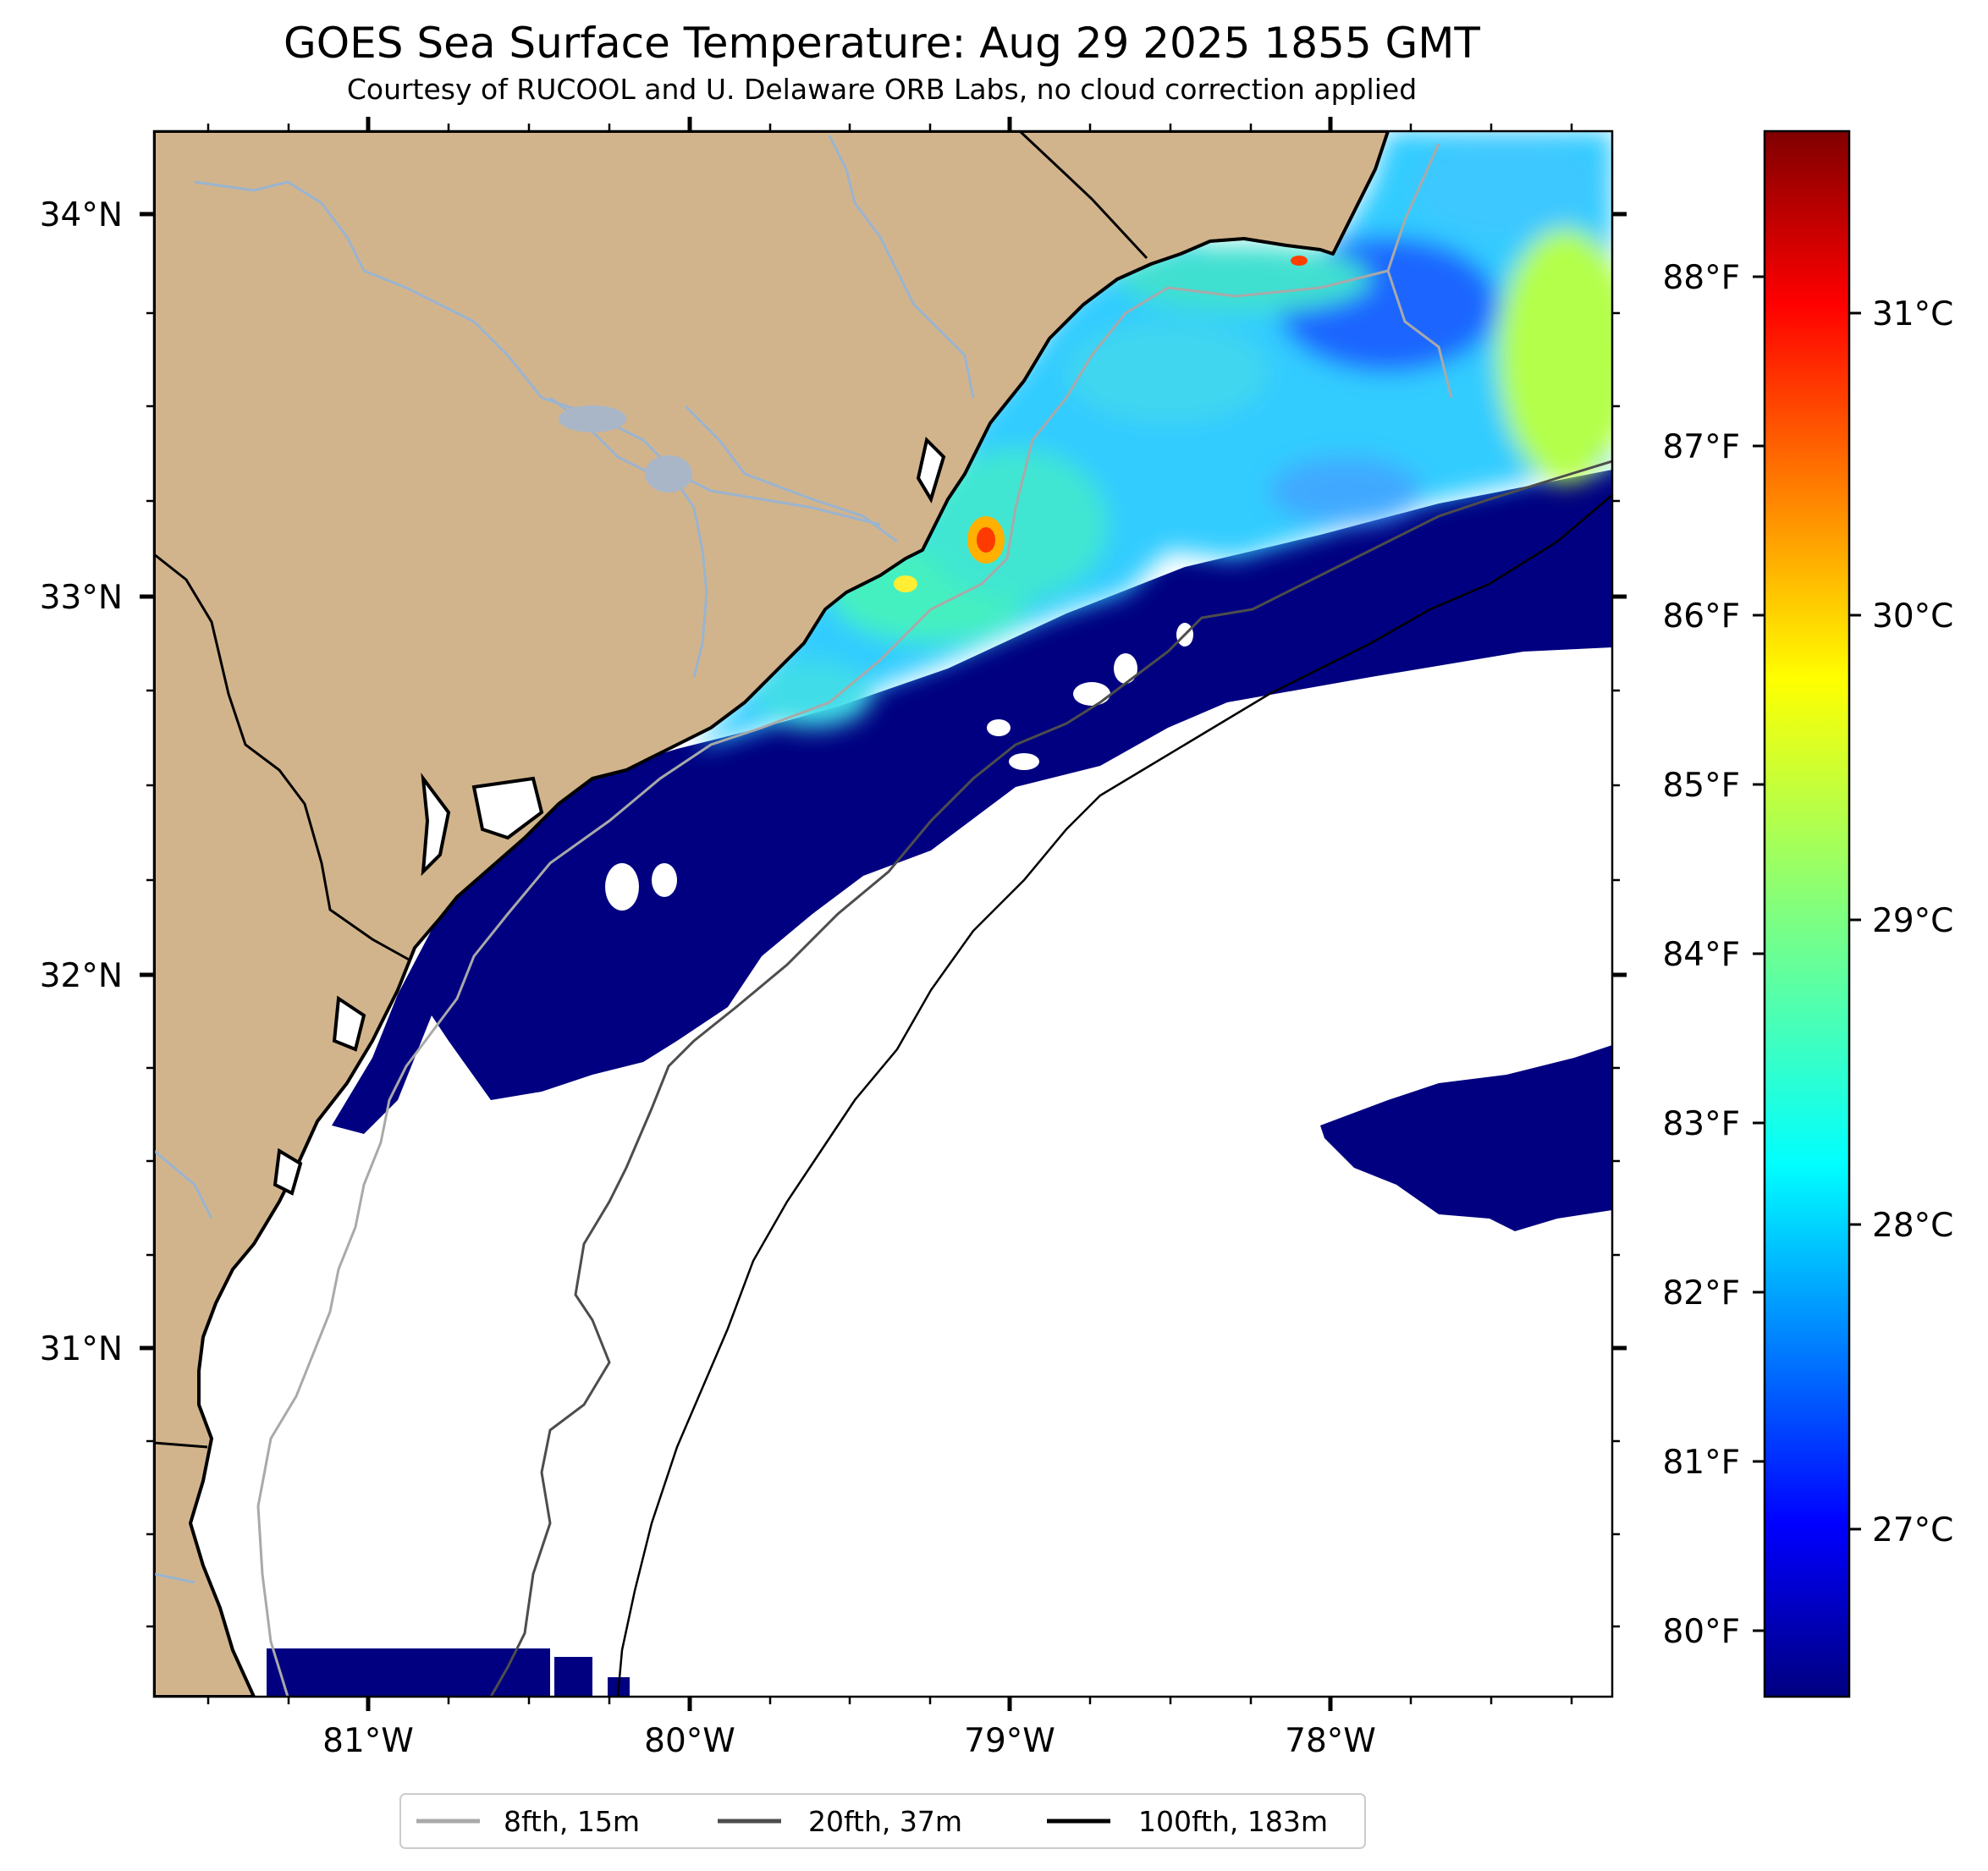 This screenshot has width=1988, height=1871. Describe the element at coordinates (1759, 954) in the screenshot. I see `fahrenheit-ticks` at that location.